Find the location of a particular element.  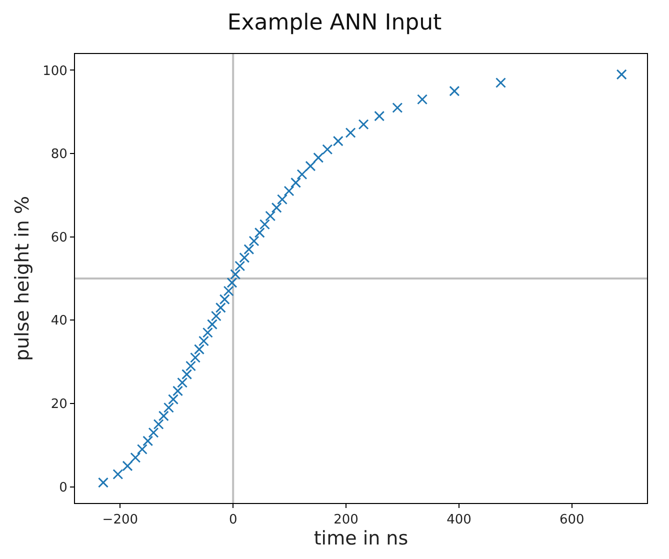

y-tick-label: 20 is located at coordinates (59, 404).